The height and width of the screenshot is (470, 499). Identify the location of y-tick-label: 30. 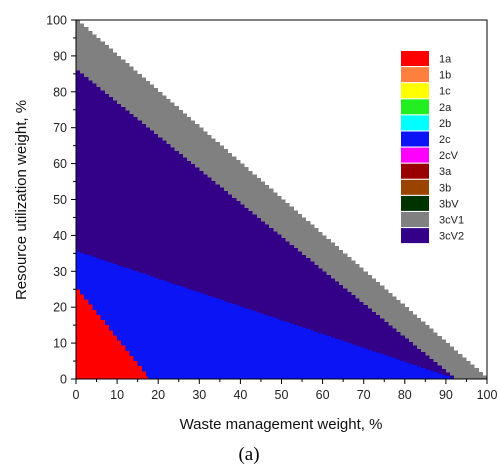
(60, 272).